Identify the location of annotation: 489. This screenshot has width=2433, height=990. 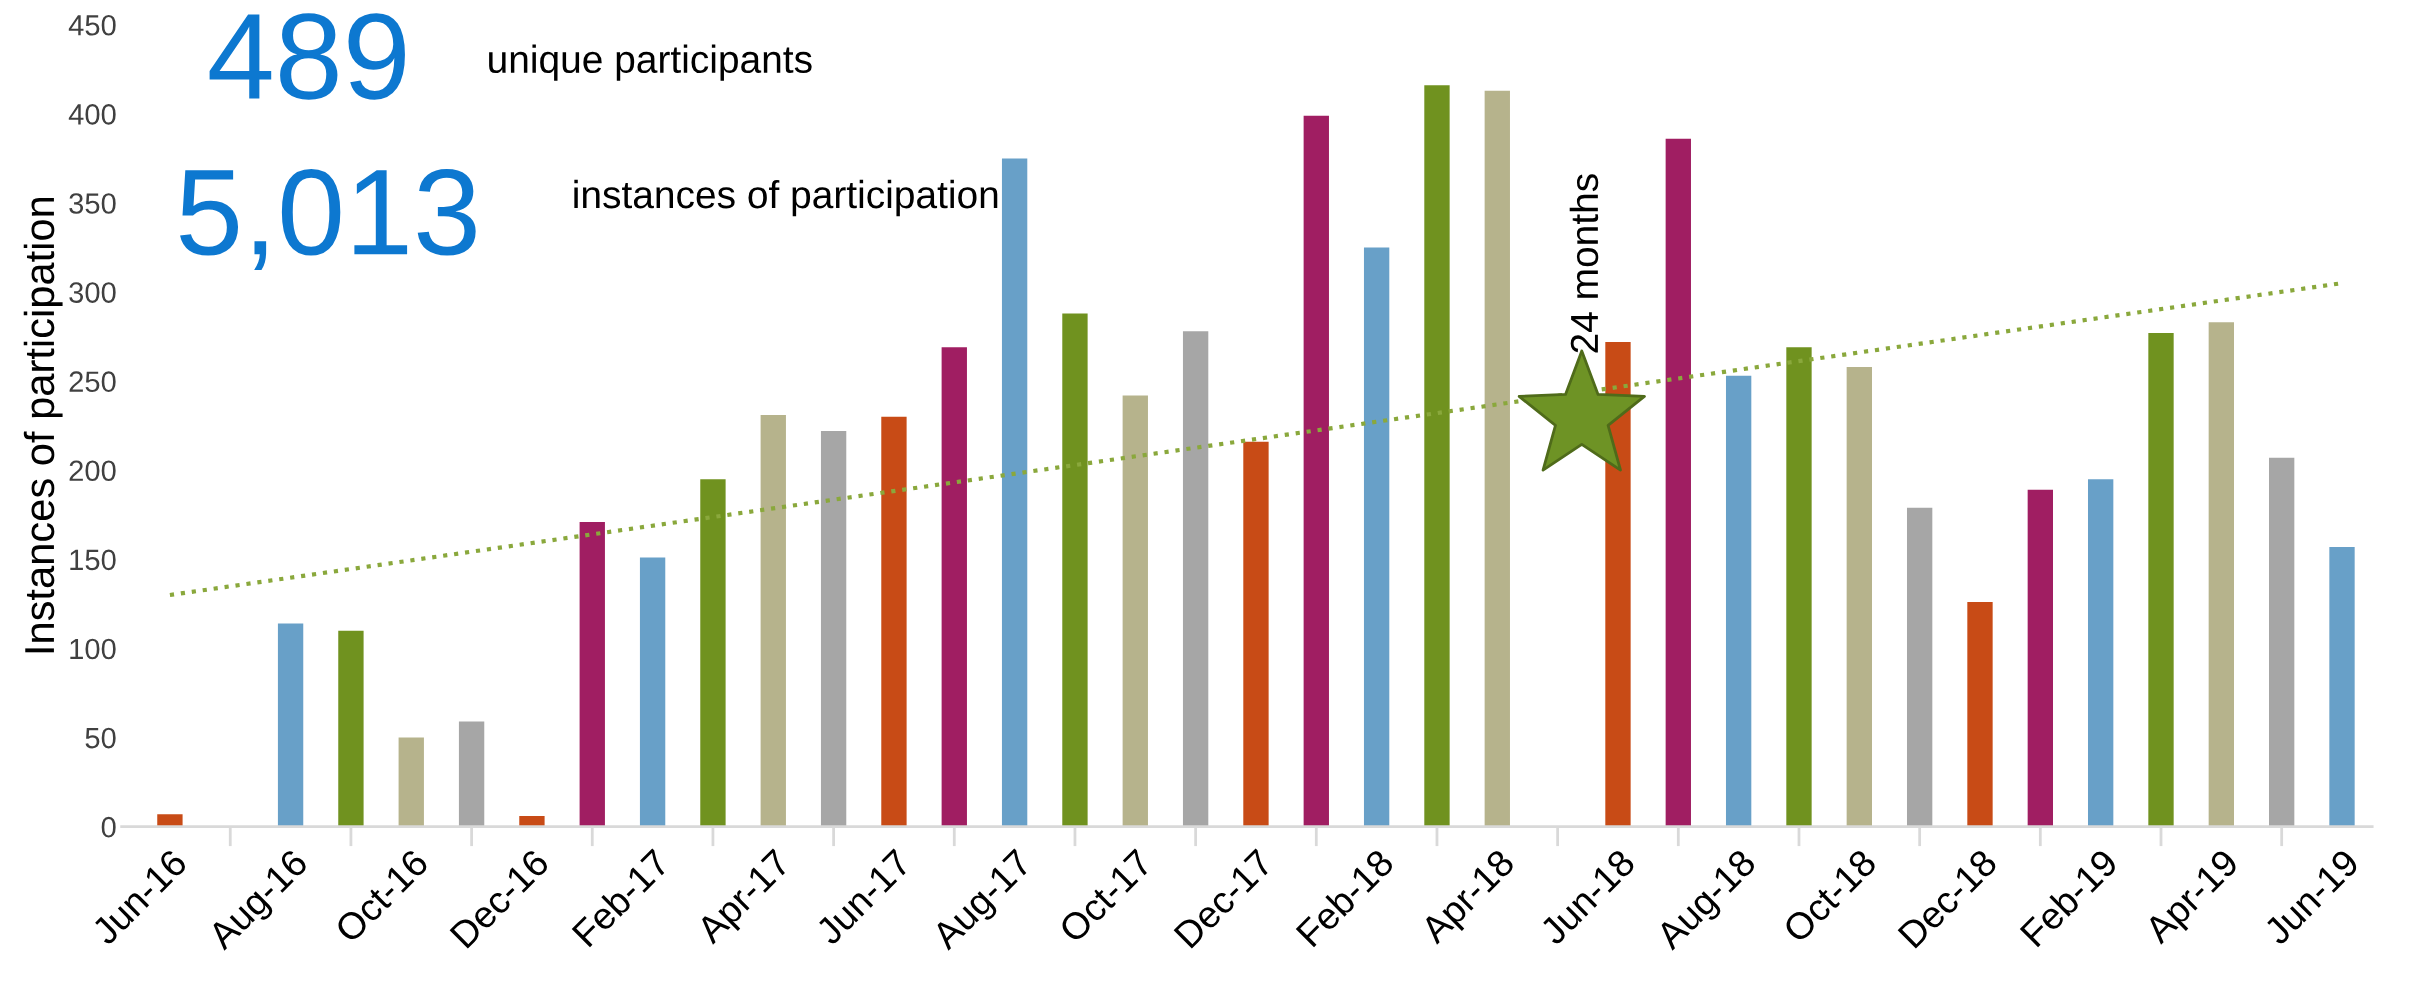
(307, 56).